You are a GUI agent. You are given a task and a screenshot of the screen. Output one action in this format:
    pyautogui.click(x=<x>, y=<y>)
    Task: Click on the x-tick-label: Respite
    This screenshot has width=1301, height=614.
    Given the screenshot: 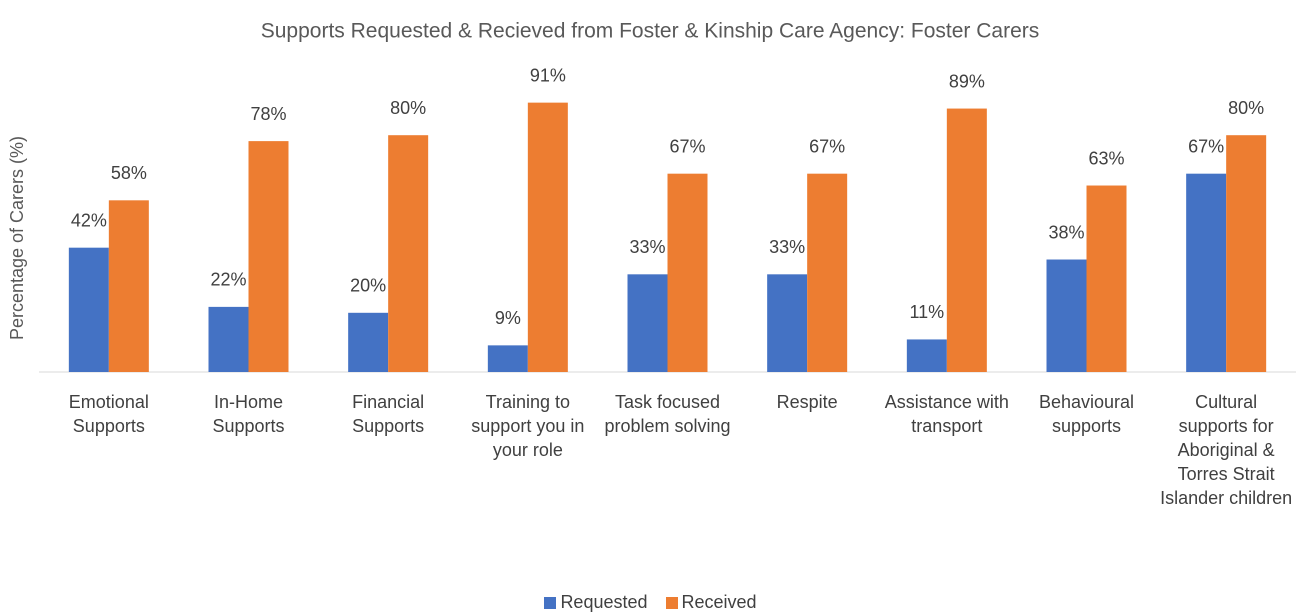 What is the action you would take?
    pyautogui.click(x=807, y=402)
    